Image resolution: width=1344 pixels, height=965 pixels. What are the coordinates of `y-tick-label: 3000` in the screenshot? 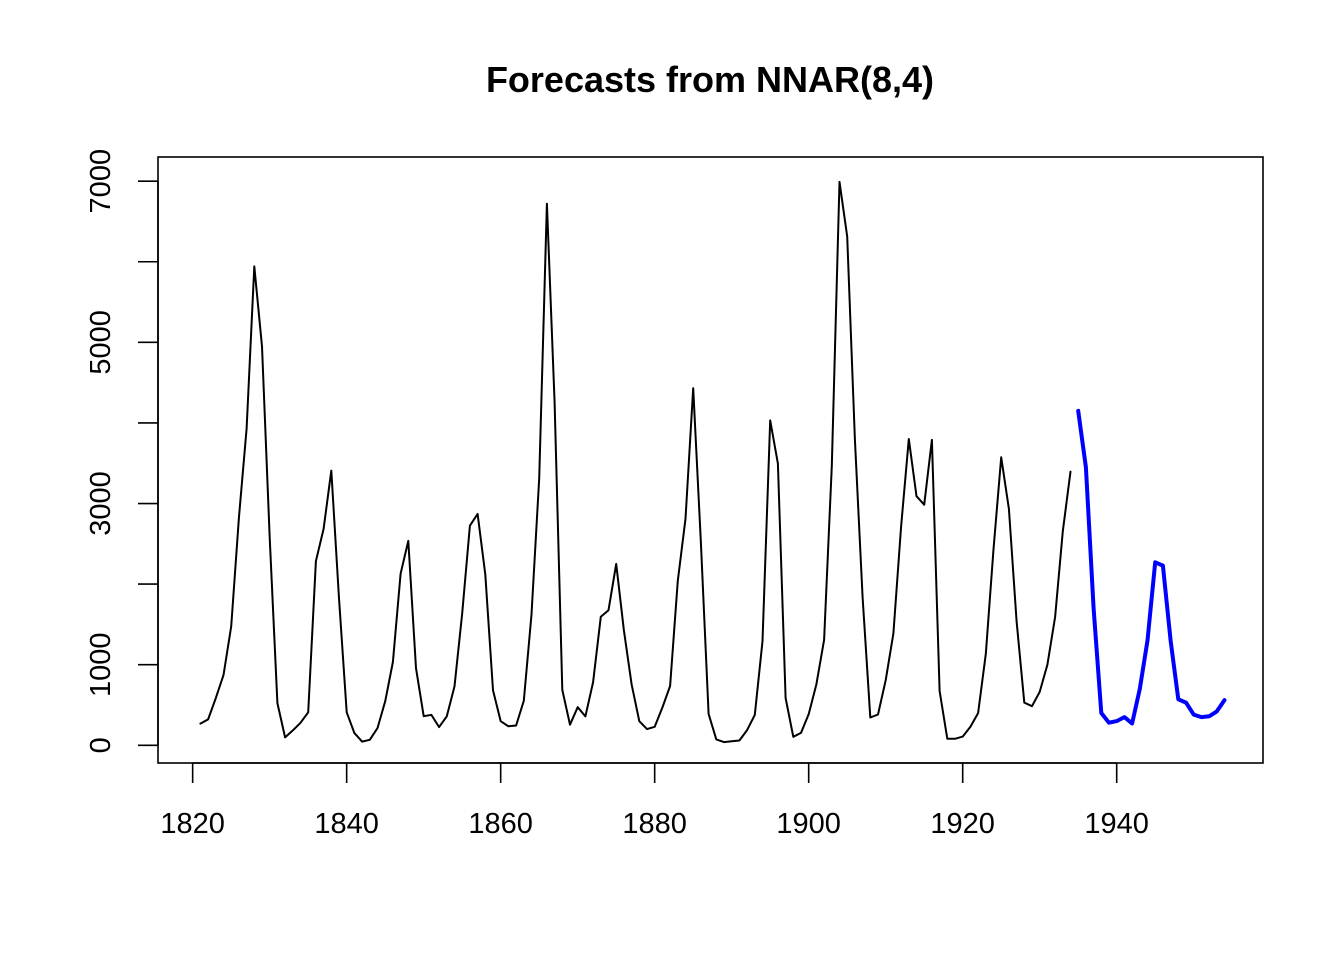 It's located at (101, 503).